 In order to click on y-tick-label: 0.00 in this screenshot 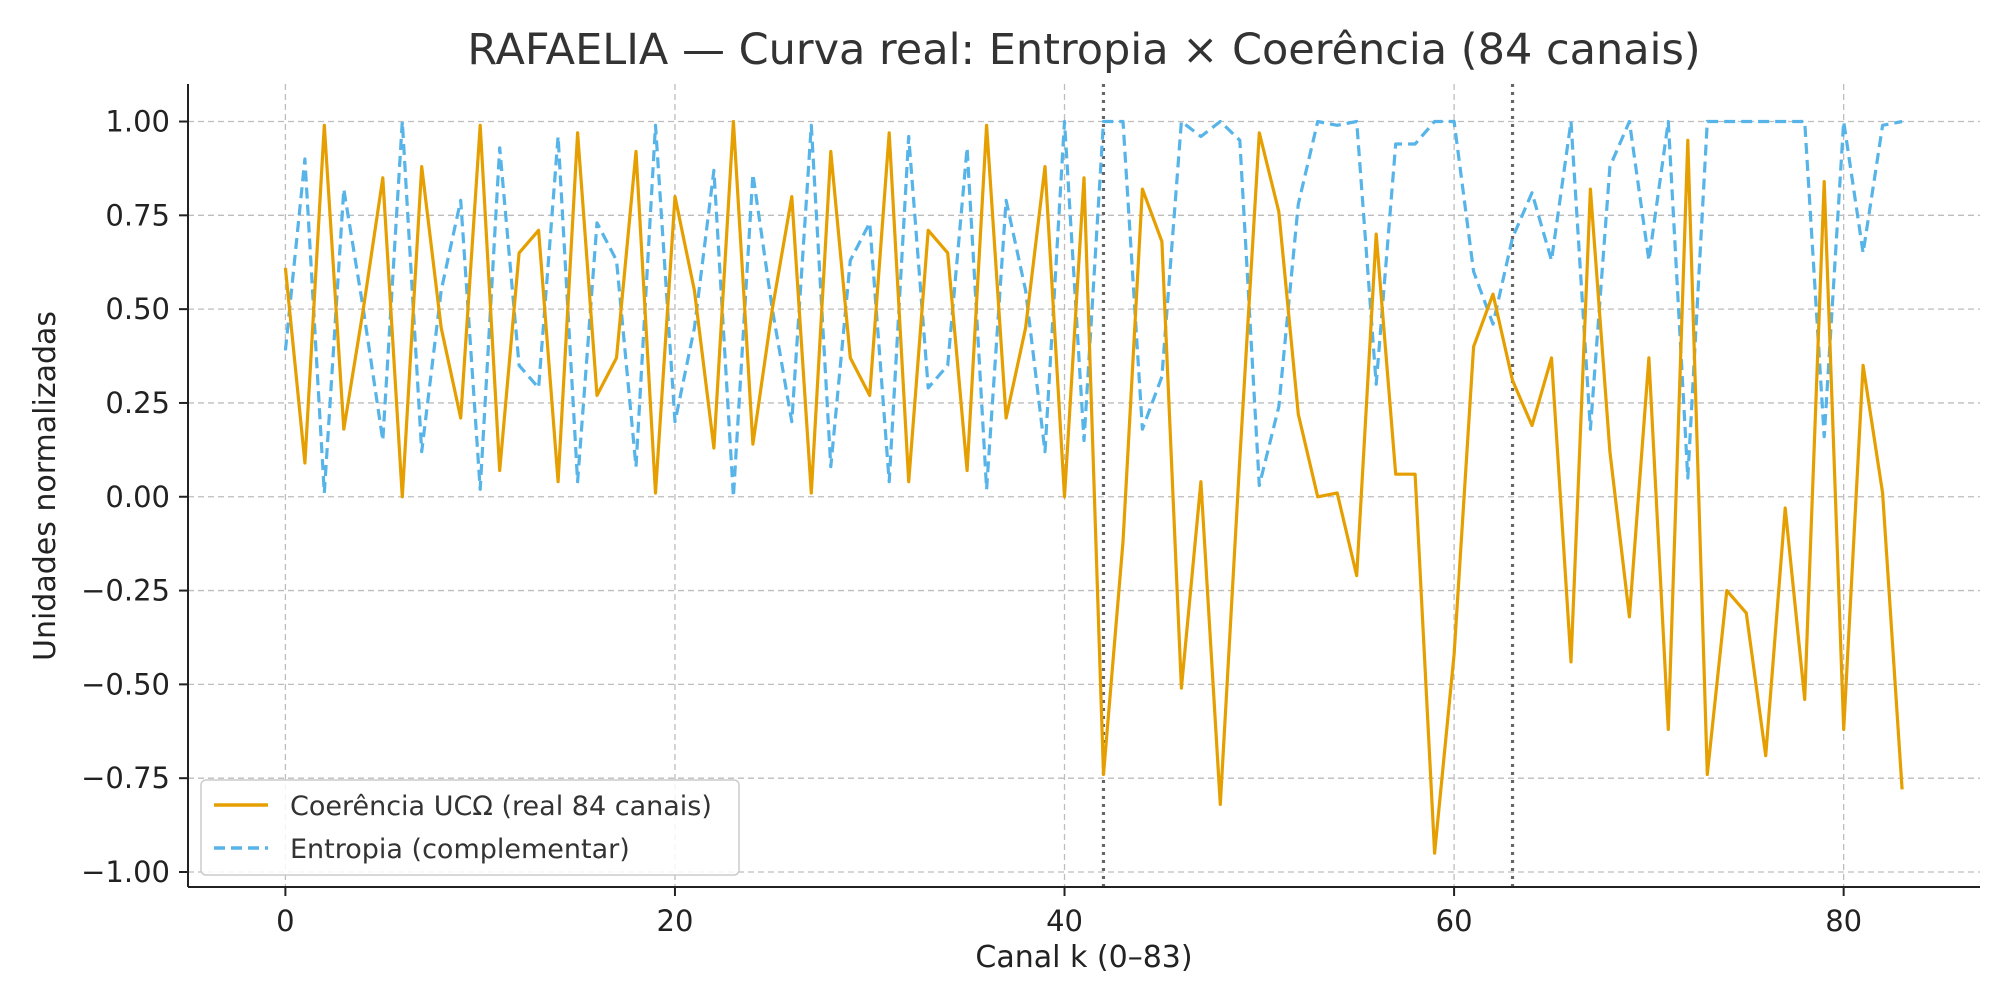, I will do `click(137, 497)`.